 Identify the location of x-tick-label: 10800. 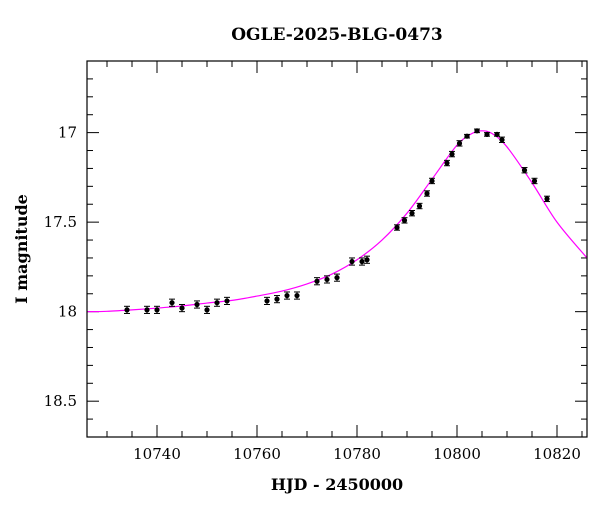
(457, 454).